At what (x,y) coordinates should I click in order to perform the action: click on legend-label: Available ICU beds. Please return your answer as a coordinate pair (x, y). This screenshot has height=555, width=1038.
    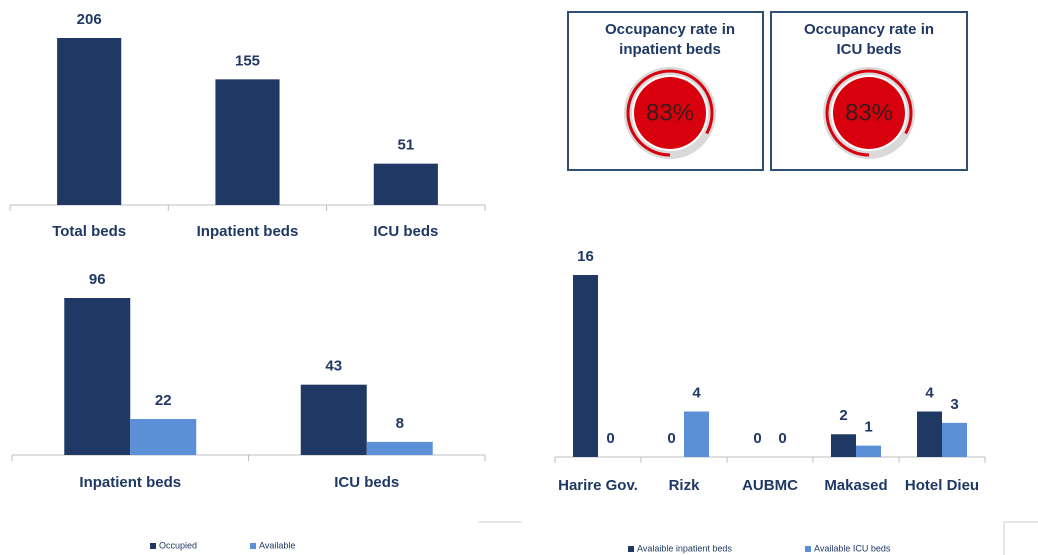
    Looking at the image, I should click on (852, 548).